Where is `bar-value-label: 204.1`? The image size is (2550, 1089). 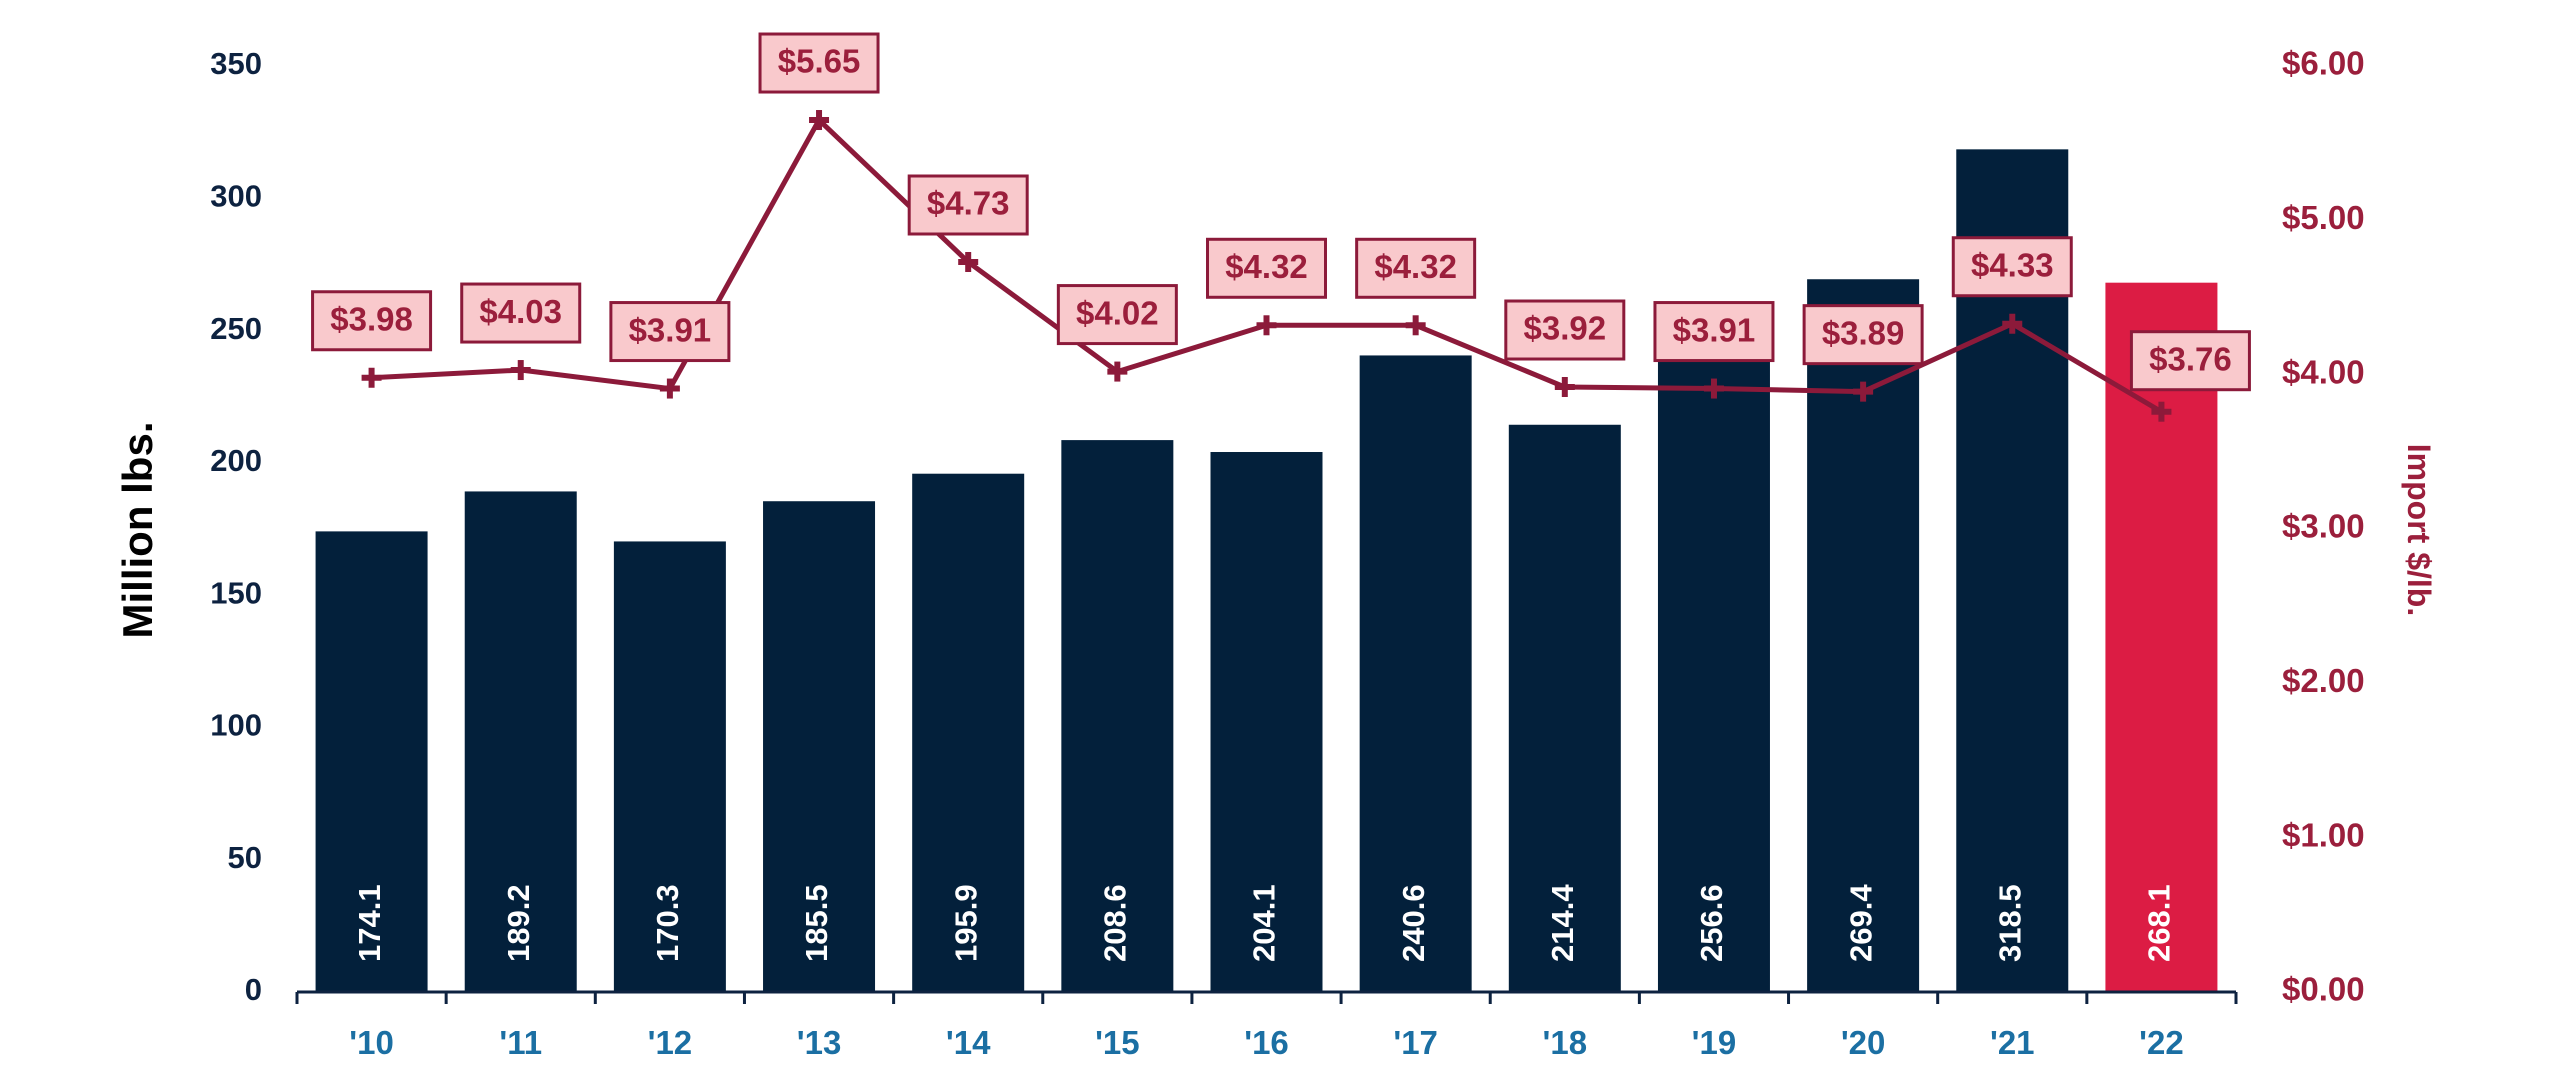 bar-value-label: 204.1 is located at coordinates (1264, 923).